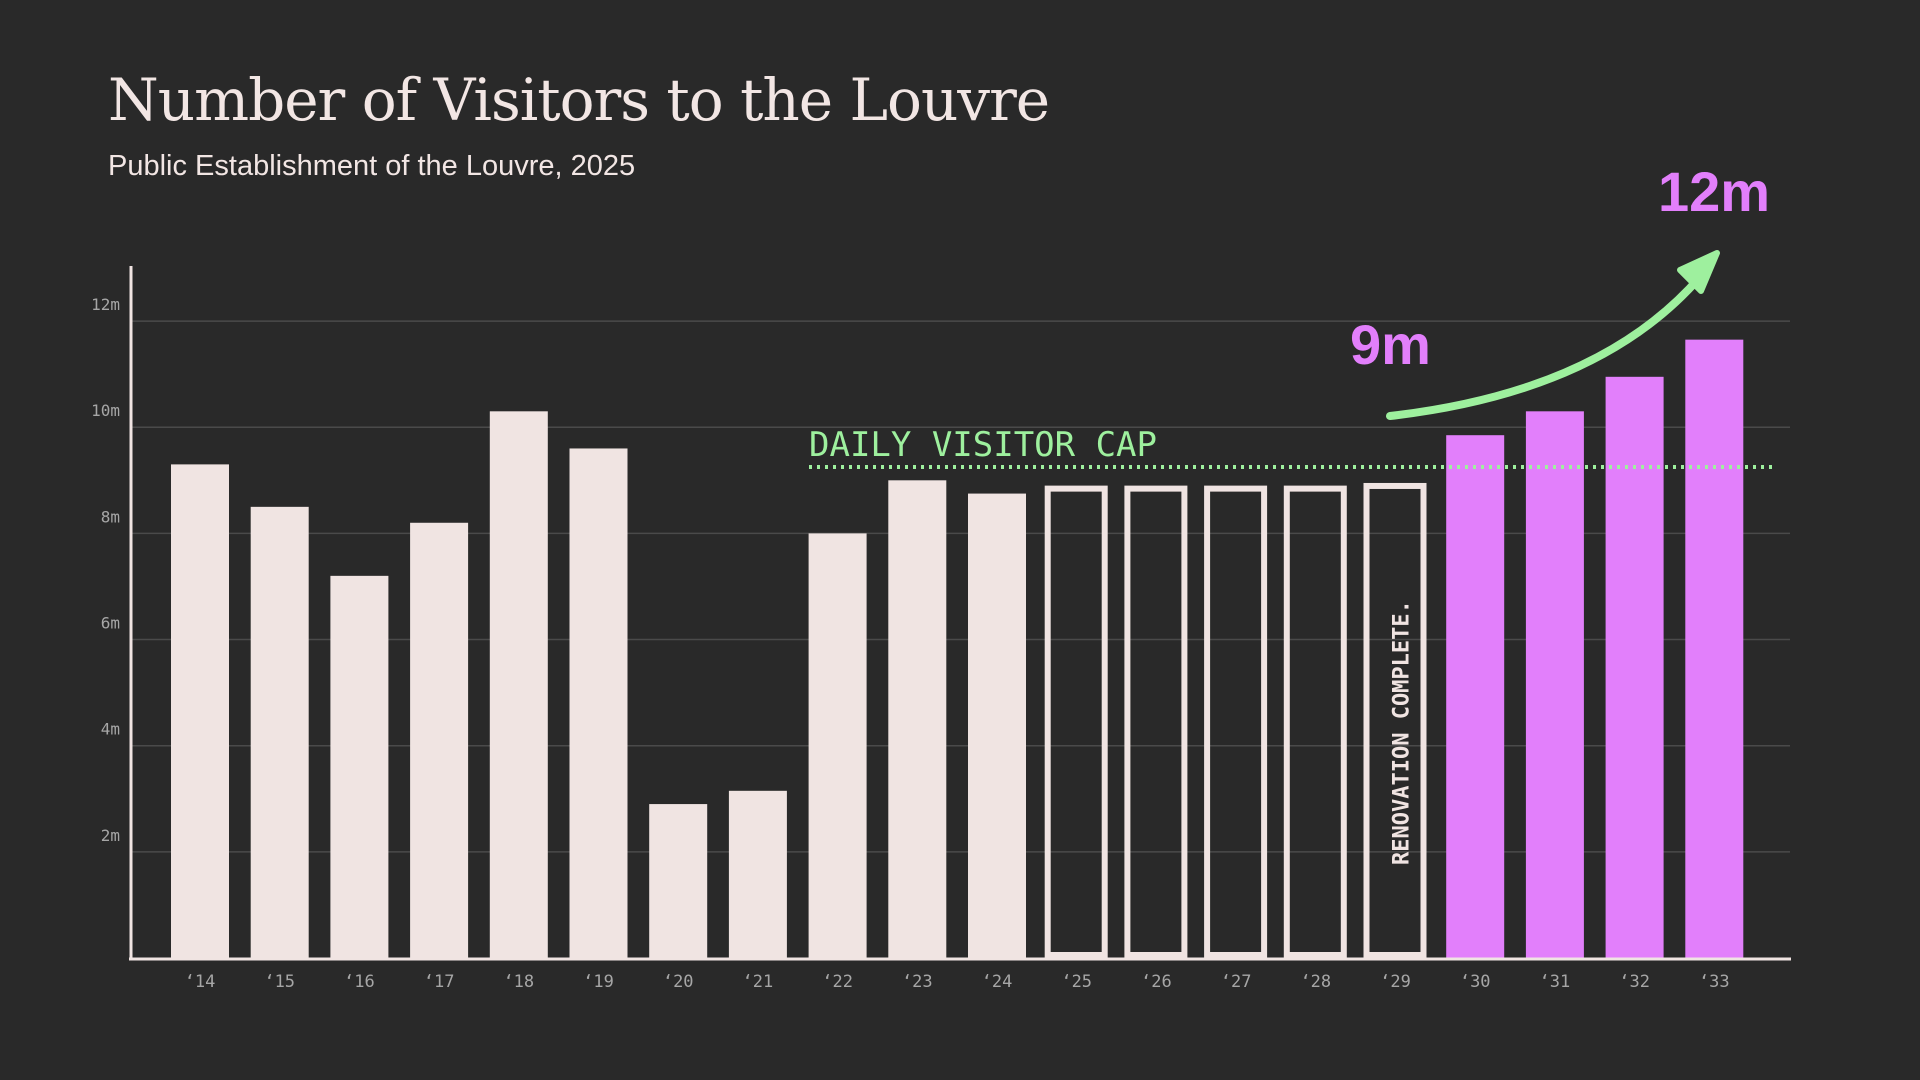 Image resolution: width=1920 pixels, height=1080 pixels. I want to click on x-tick-label: ‘24, so click(997, 982).